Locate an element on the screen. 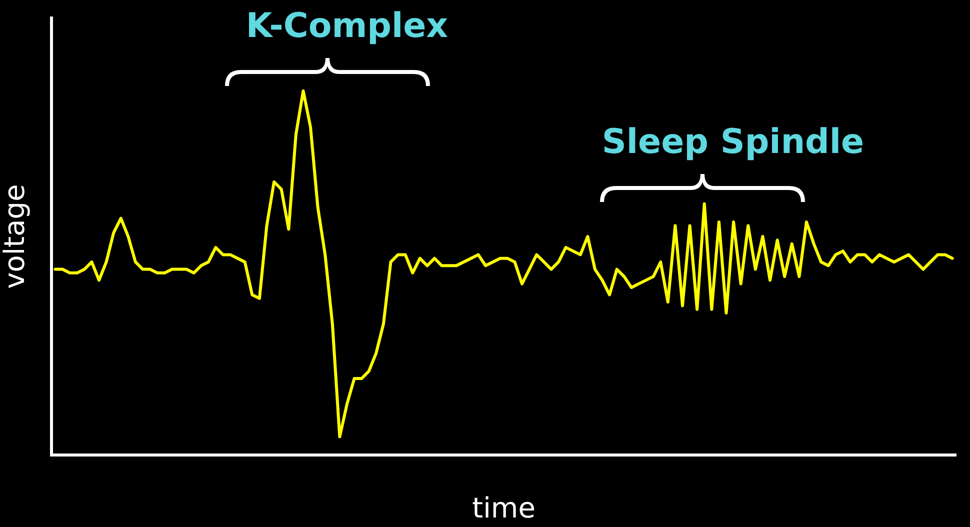 The image size is (970, 527). x-axis-title: time is located at coordinates (504, 507).